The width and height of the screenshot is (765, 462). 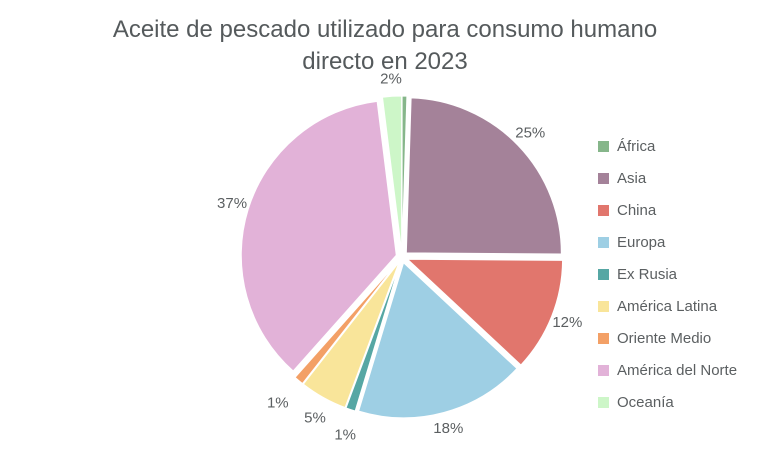 I want to click on data-label-asia: 25%, so click(x=530, y=133).